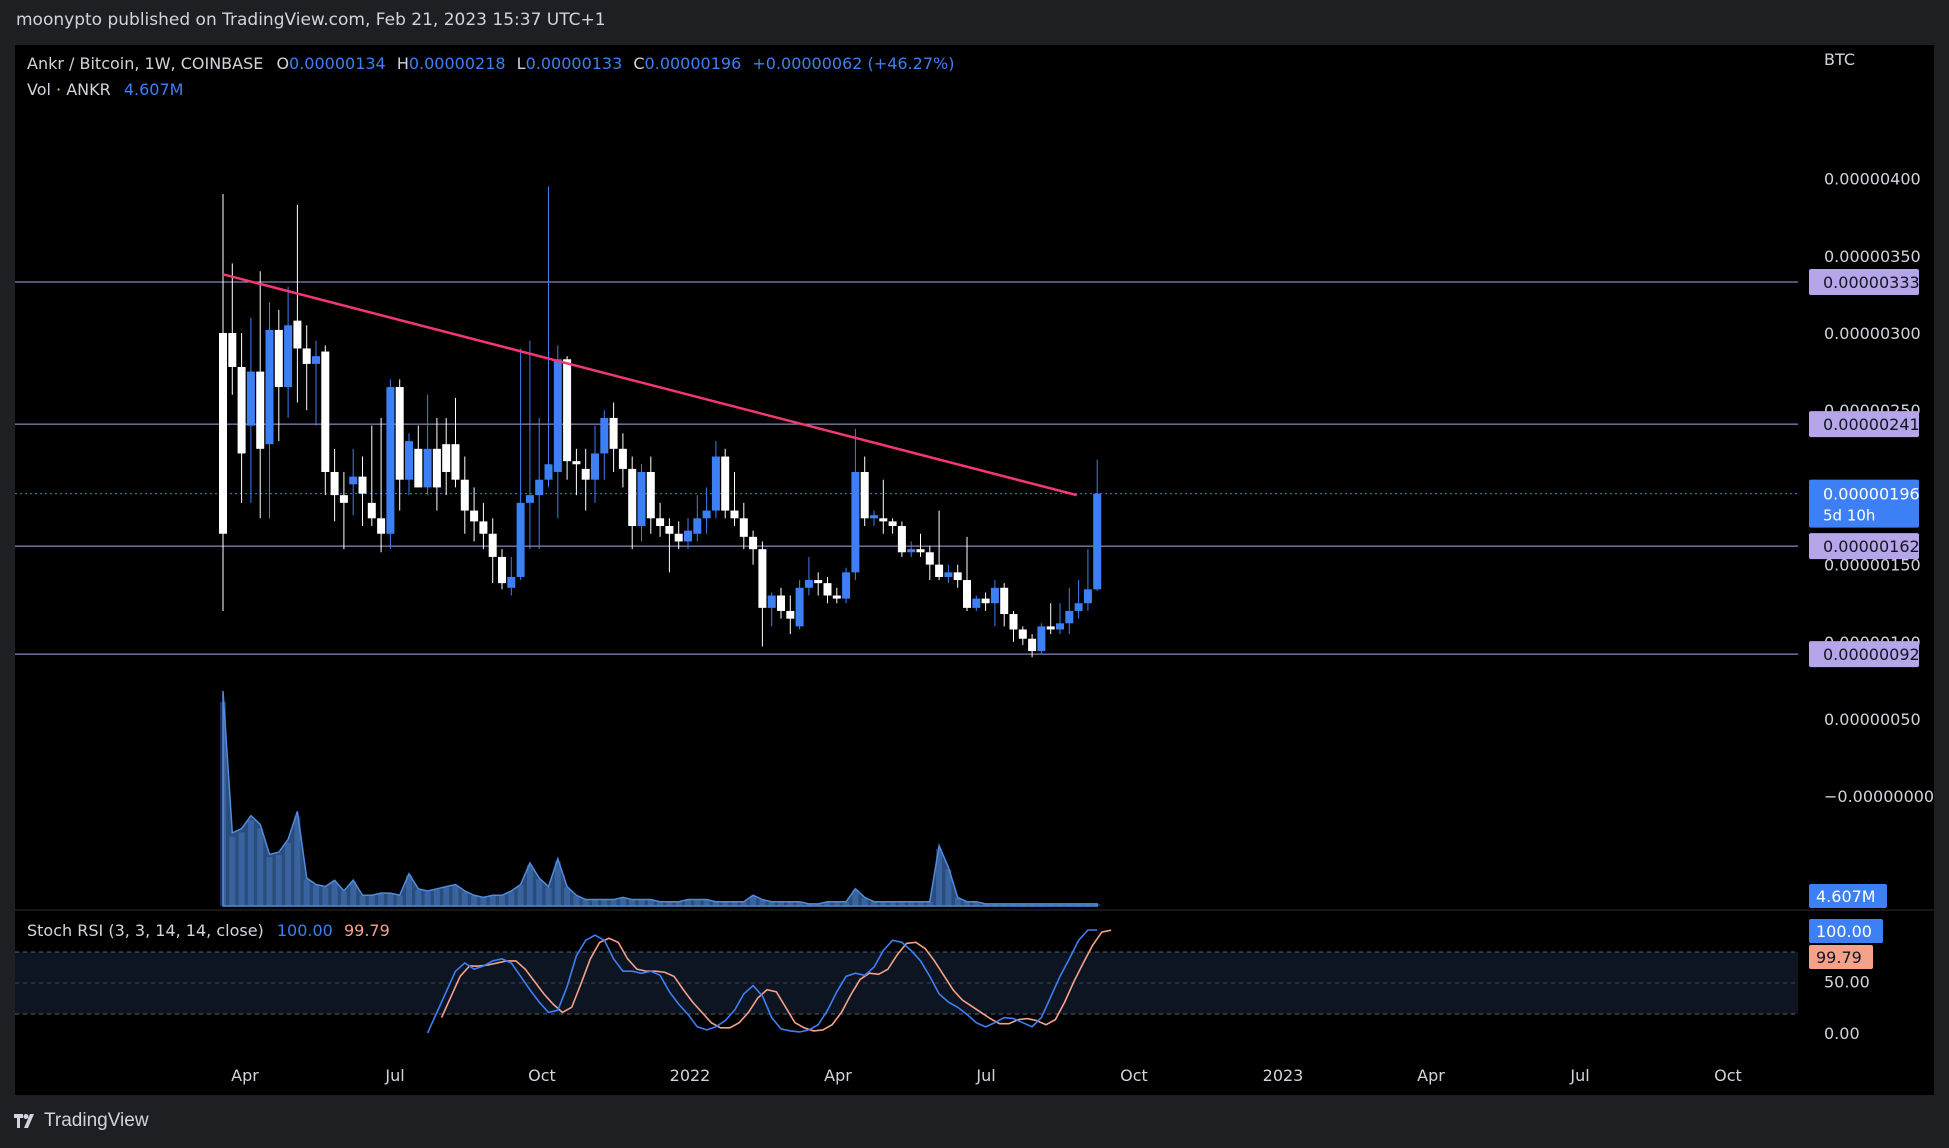 The height and width of the screenshot is (1148, 1949). I want to click on volume-legend: Vol · ANKR 4.607M, so click(105, 89).